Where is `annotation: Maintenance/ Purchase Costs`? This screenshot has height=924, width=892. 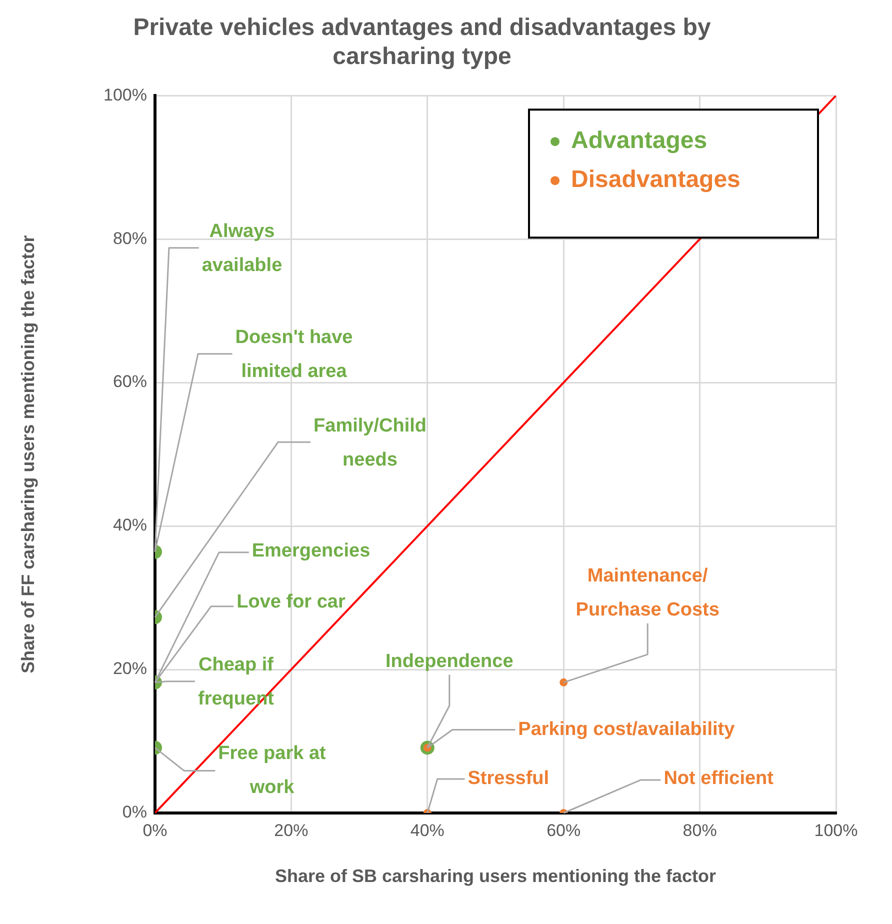 annotation: Maintenance/ Purchase Costs is located at coordinates (648, 593).